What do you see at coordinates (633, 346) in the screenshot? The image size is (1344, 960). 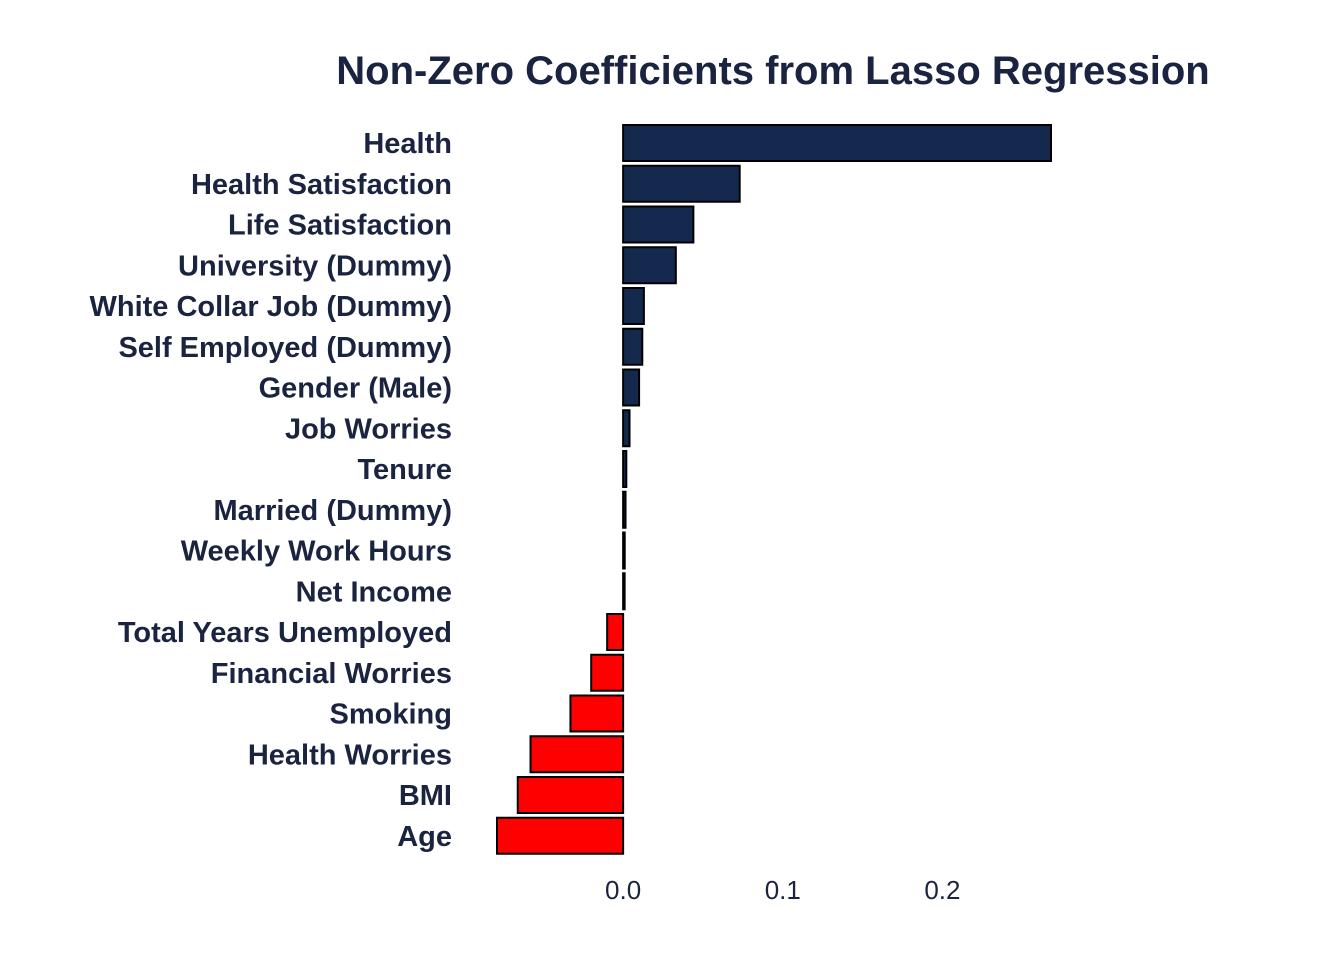 I see `bar-self-employed-dummy` at bounding box center [633, 346].